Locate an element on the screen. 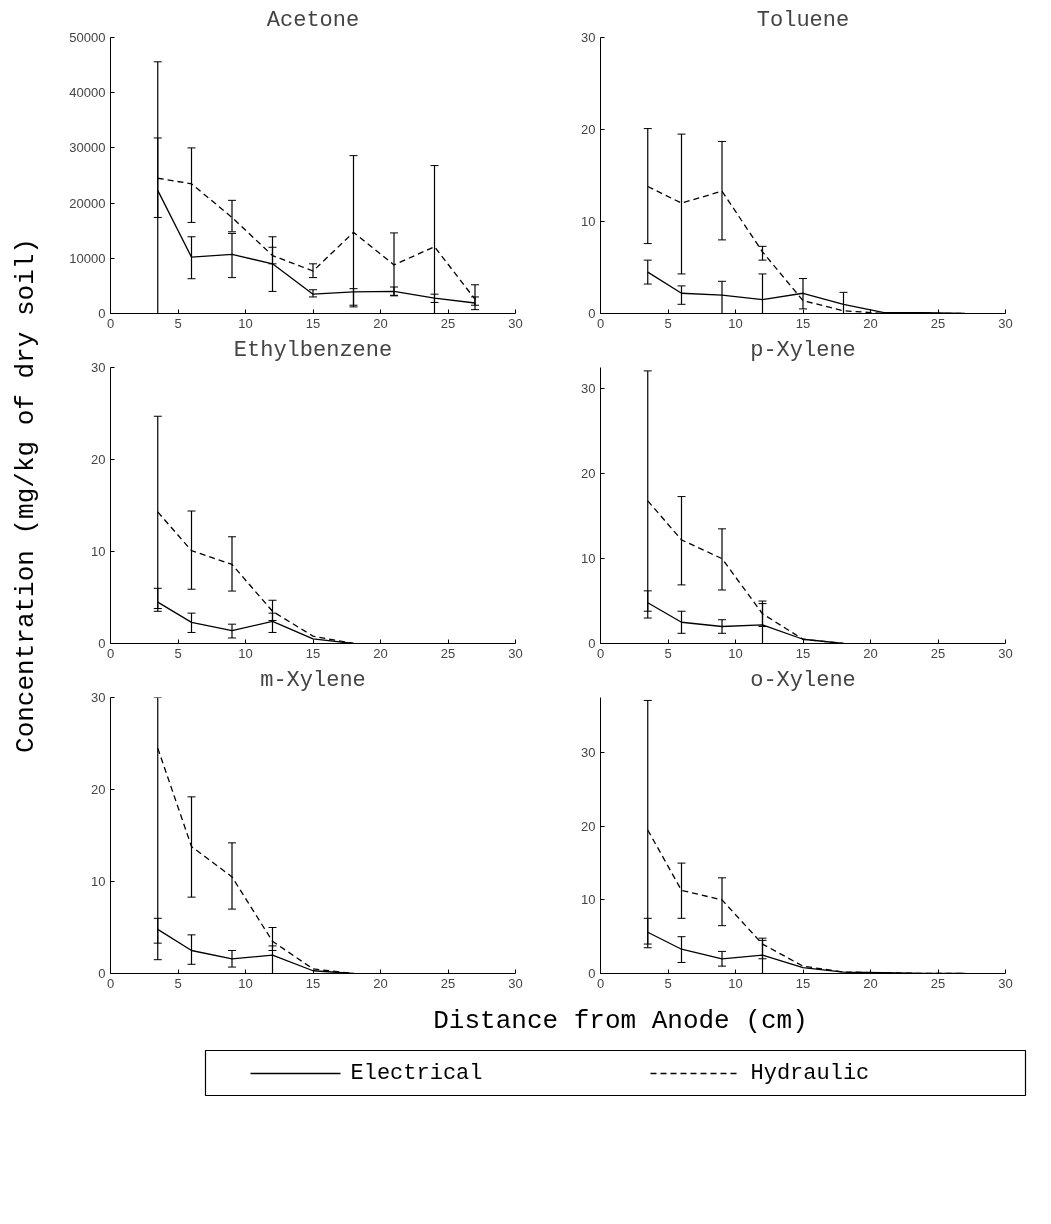 Image resolution: width=1051 pixels, height=1224 pixels. chart-title: o-Xylene is located at coordinates (803, 680).